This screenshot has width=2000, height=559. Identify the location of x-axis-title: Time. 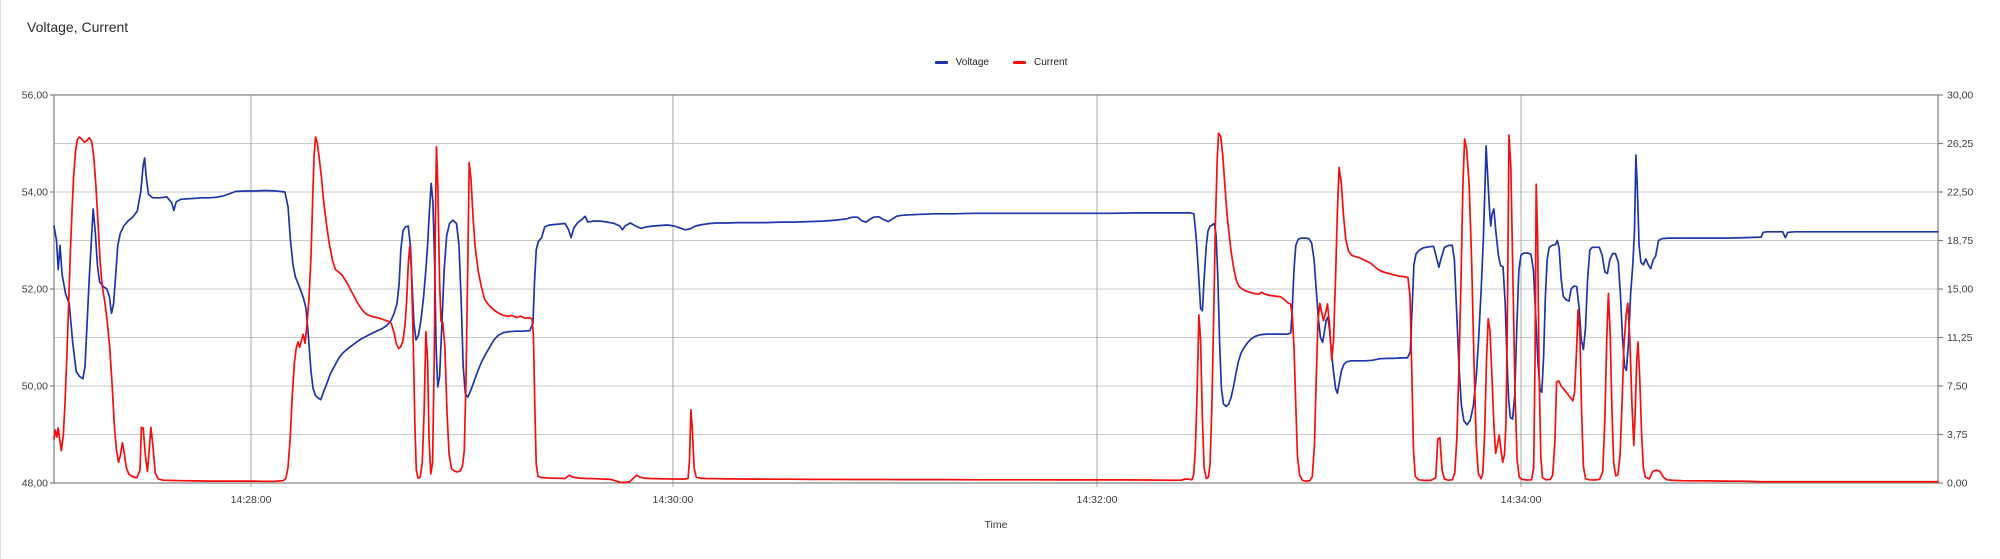
(996, 525).